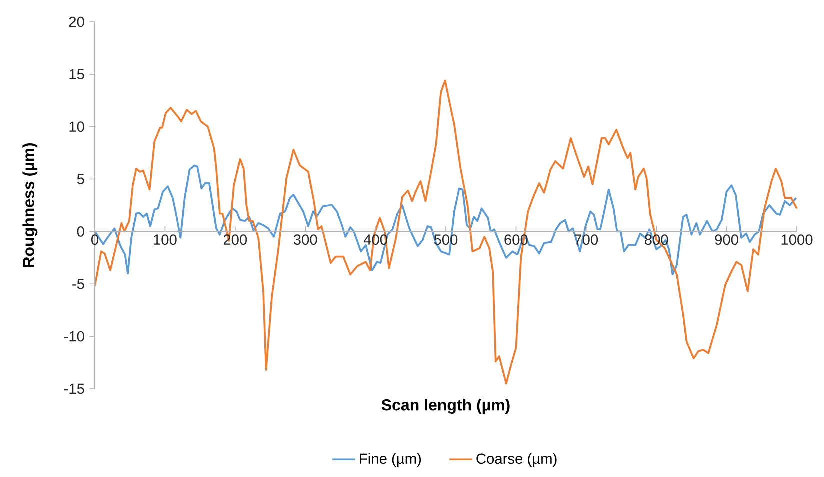  Describe the element at coordinates (94, 240) in the screenshot. I see `x-tick-label: 0` at that location.